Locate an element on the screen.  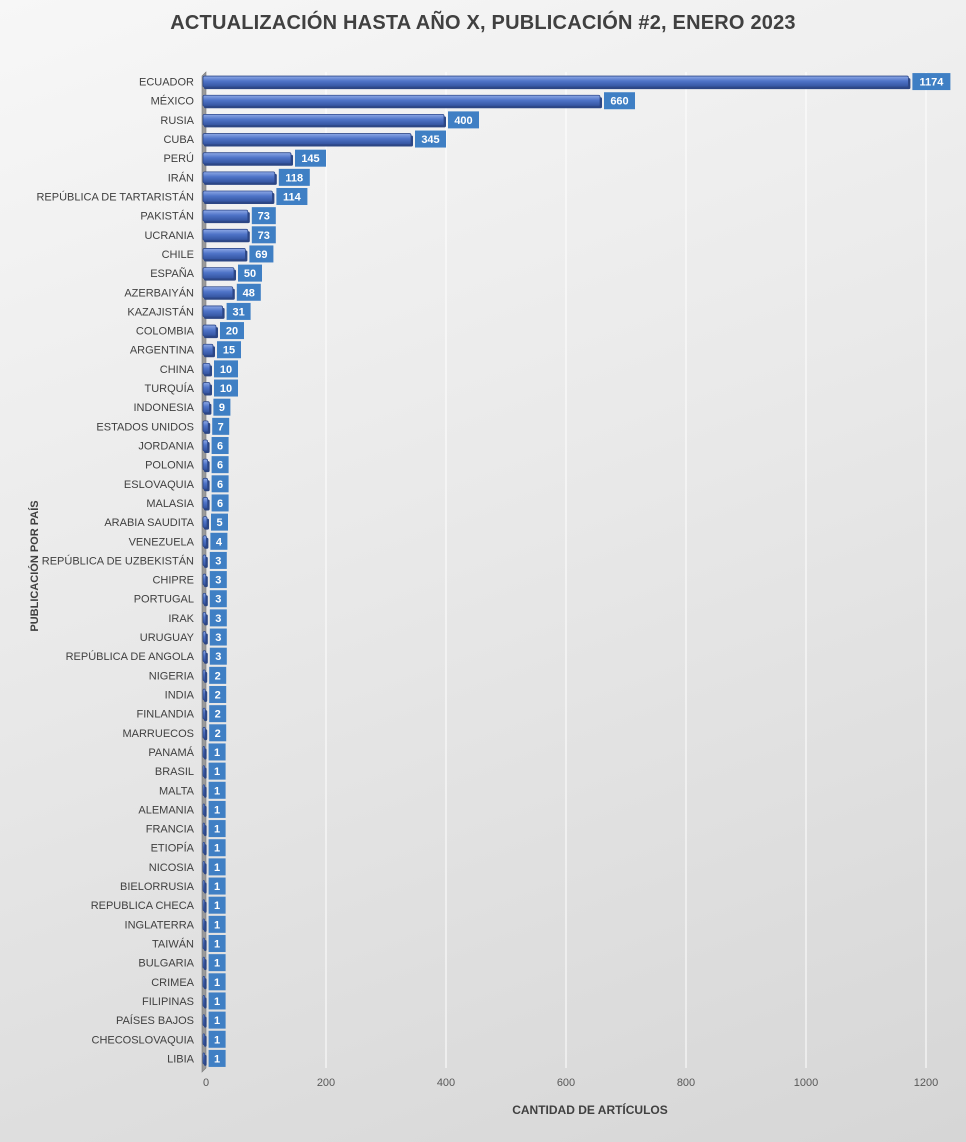
category-label: KAZAJISTÁN is located at coordinates (160, 311).